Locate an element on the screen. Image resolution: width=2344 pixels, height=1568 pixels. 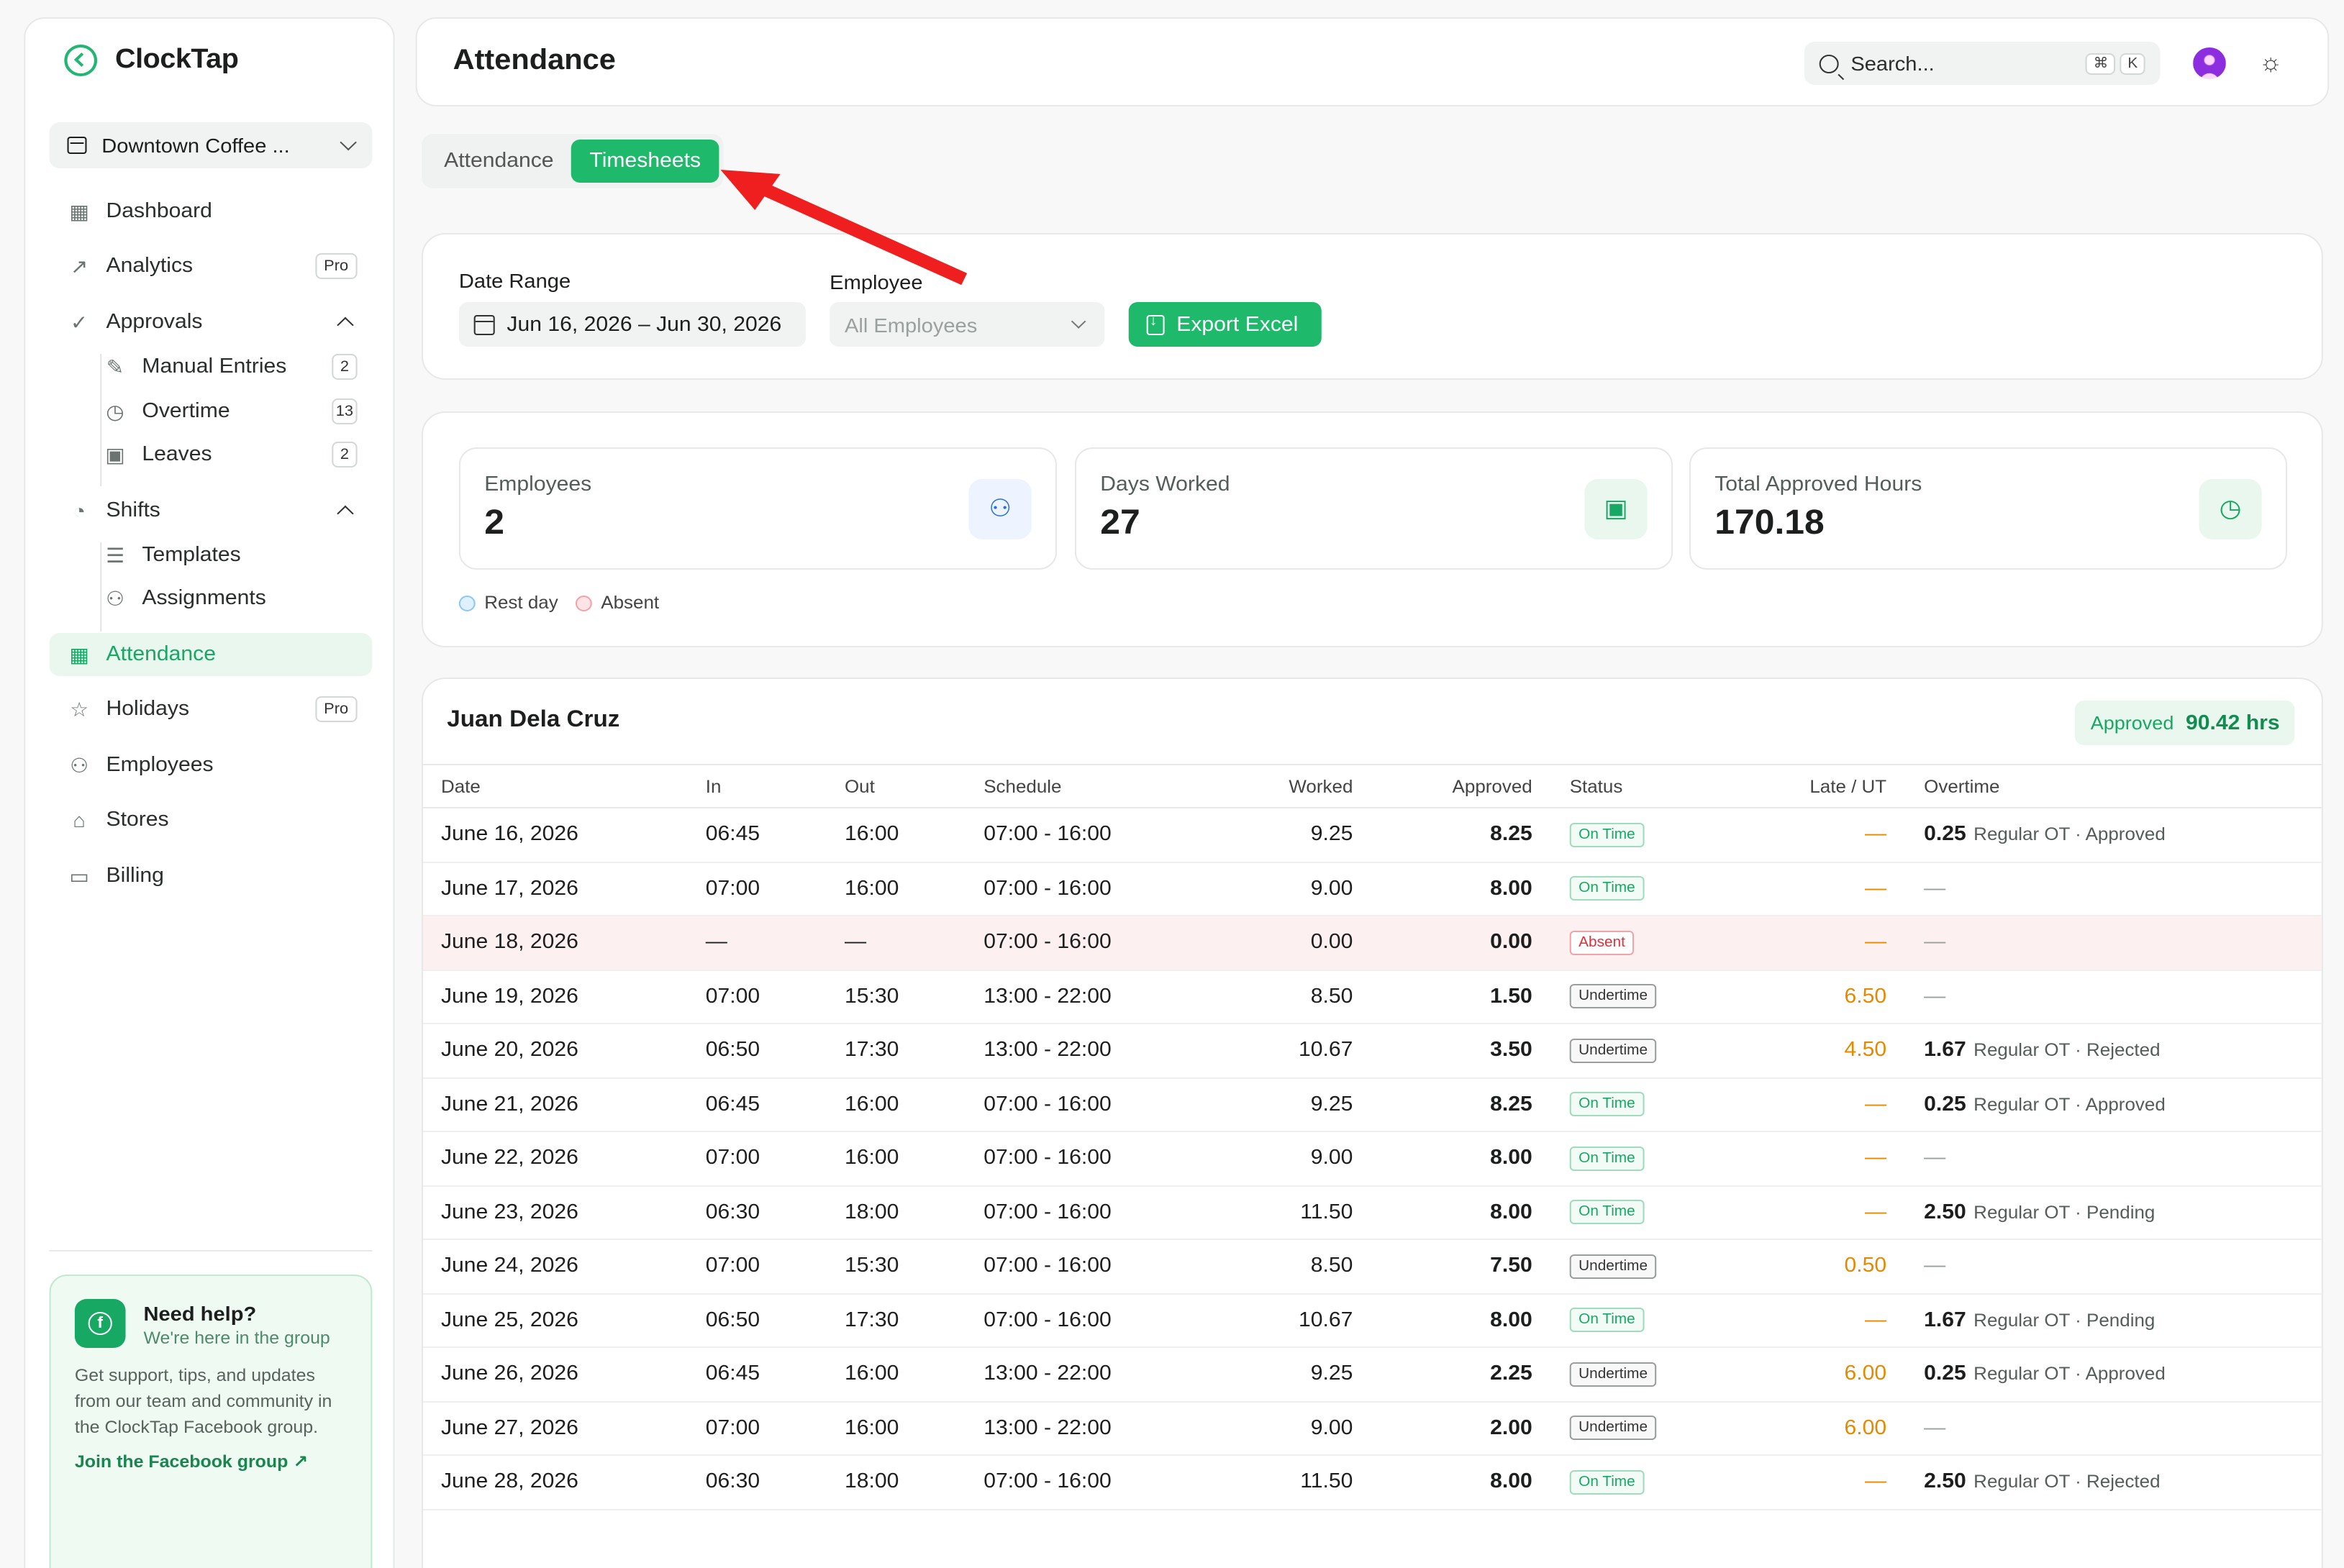
legend-label: Rest day is located at coordinates (521, 603).